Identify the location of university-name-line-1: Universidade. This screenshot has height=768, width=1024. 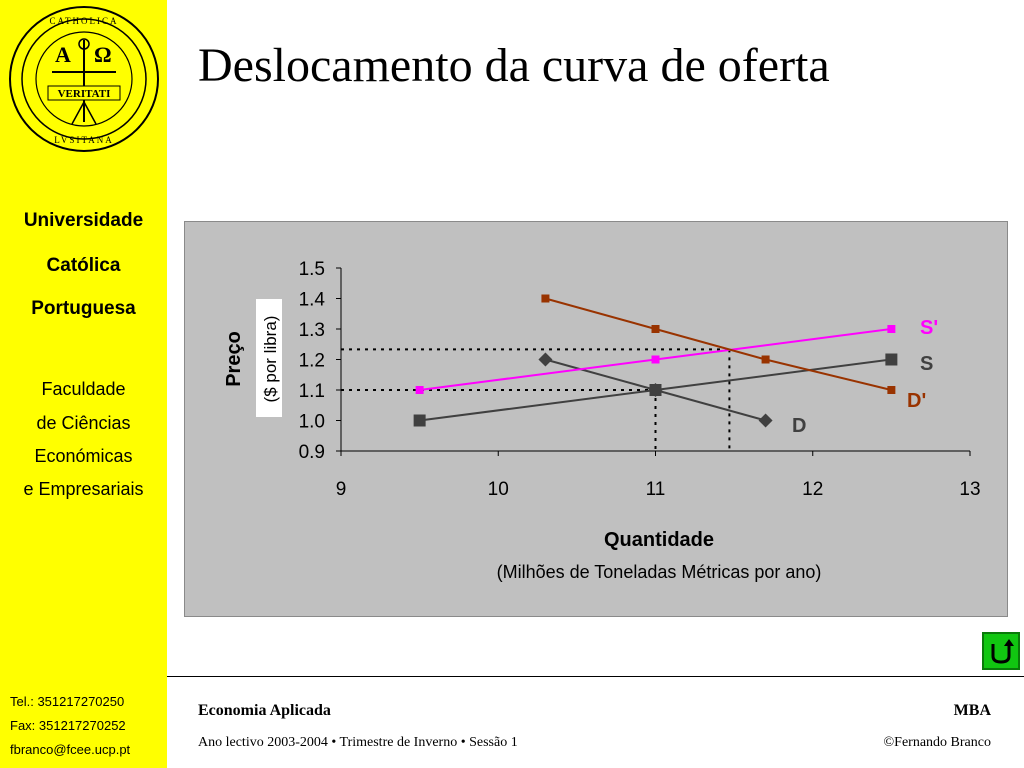
(83, 220).